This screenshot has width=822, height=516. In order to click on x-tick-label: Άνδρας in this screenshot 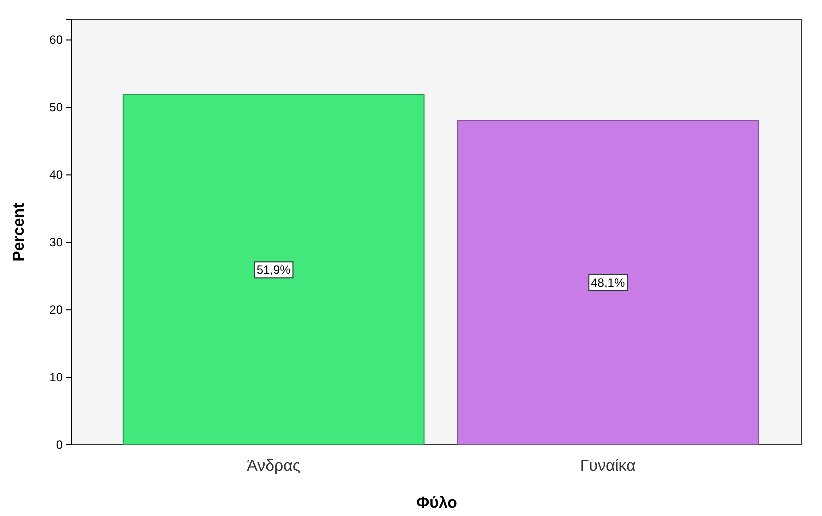, I will do `click(274, 466)`.